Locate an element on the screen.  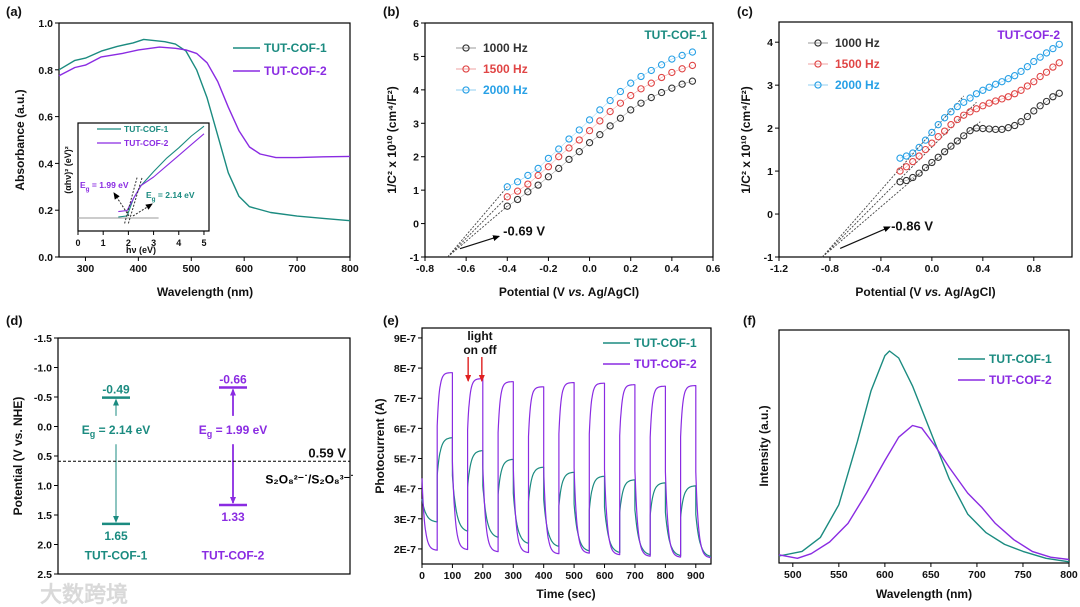
legend-label: TUT-COF-2 is located at coordinates (1020, 380).